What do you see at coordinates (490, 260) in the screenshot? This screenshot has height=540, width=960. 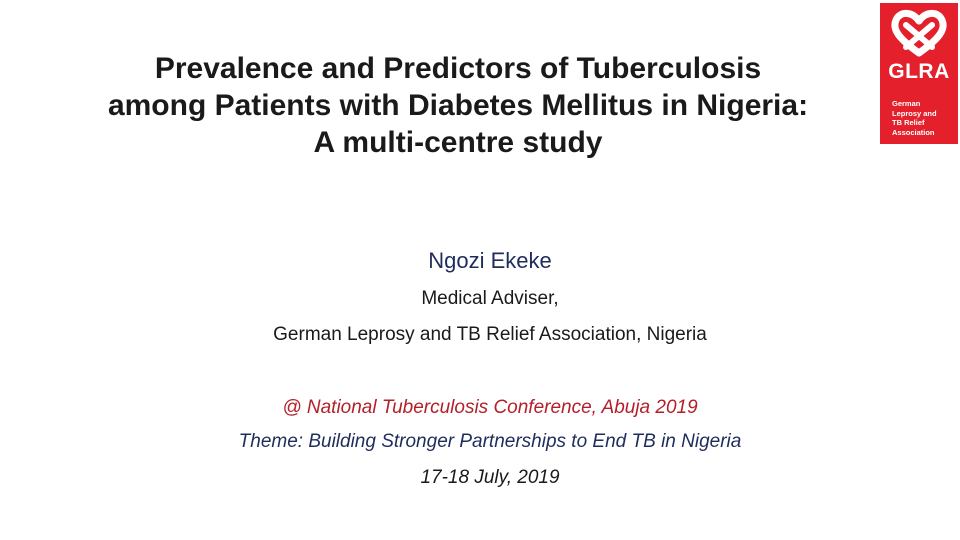 I see `author-name: Ngozi Ekeke` at bounding box center [490, 260].